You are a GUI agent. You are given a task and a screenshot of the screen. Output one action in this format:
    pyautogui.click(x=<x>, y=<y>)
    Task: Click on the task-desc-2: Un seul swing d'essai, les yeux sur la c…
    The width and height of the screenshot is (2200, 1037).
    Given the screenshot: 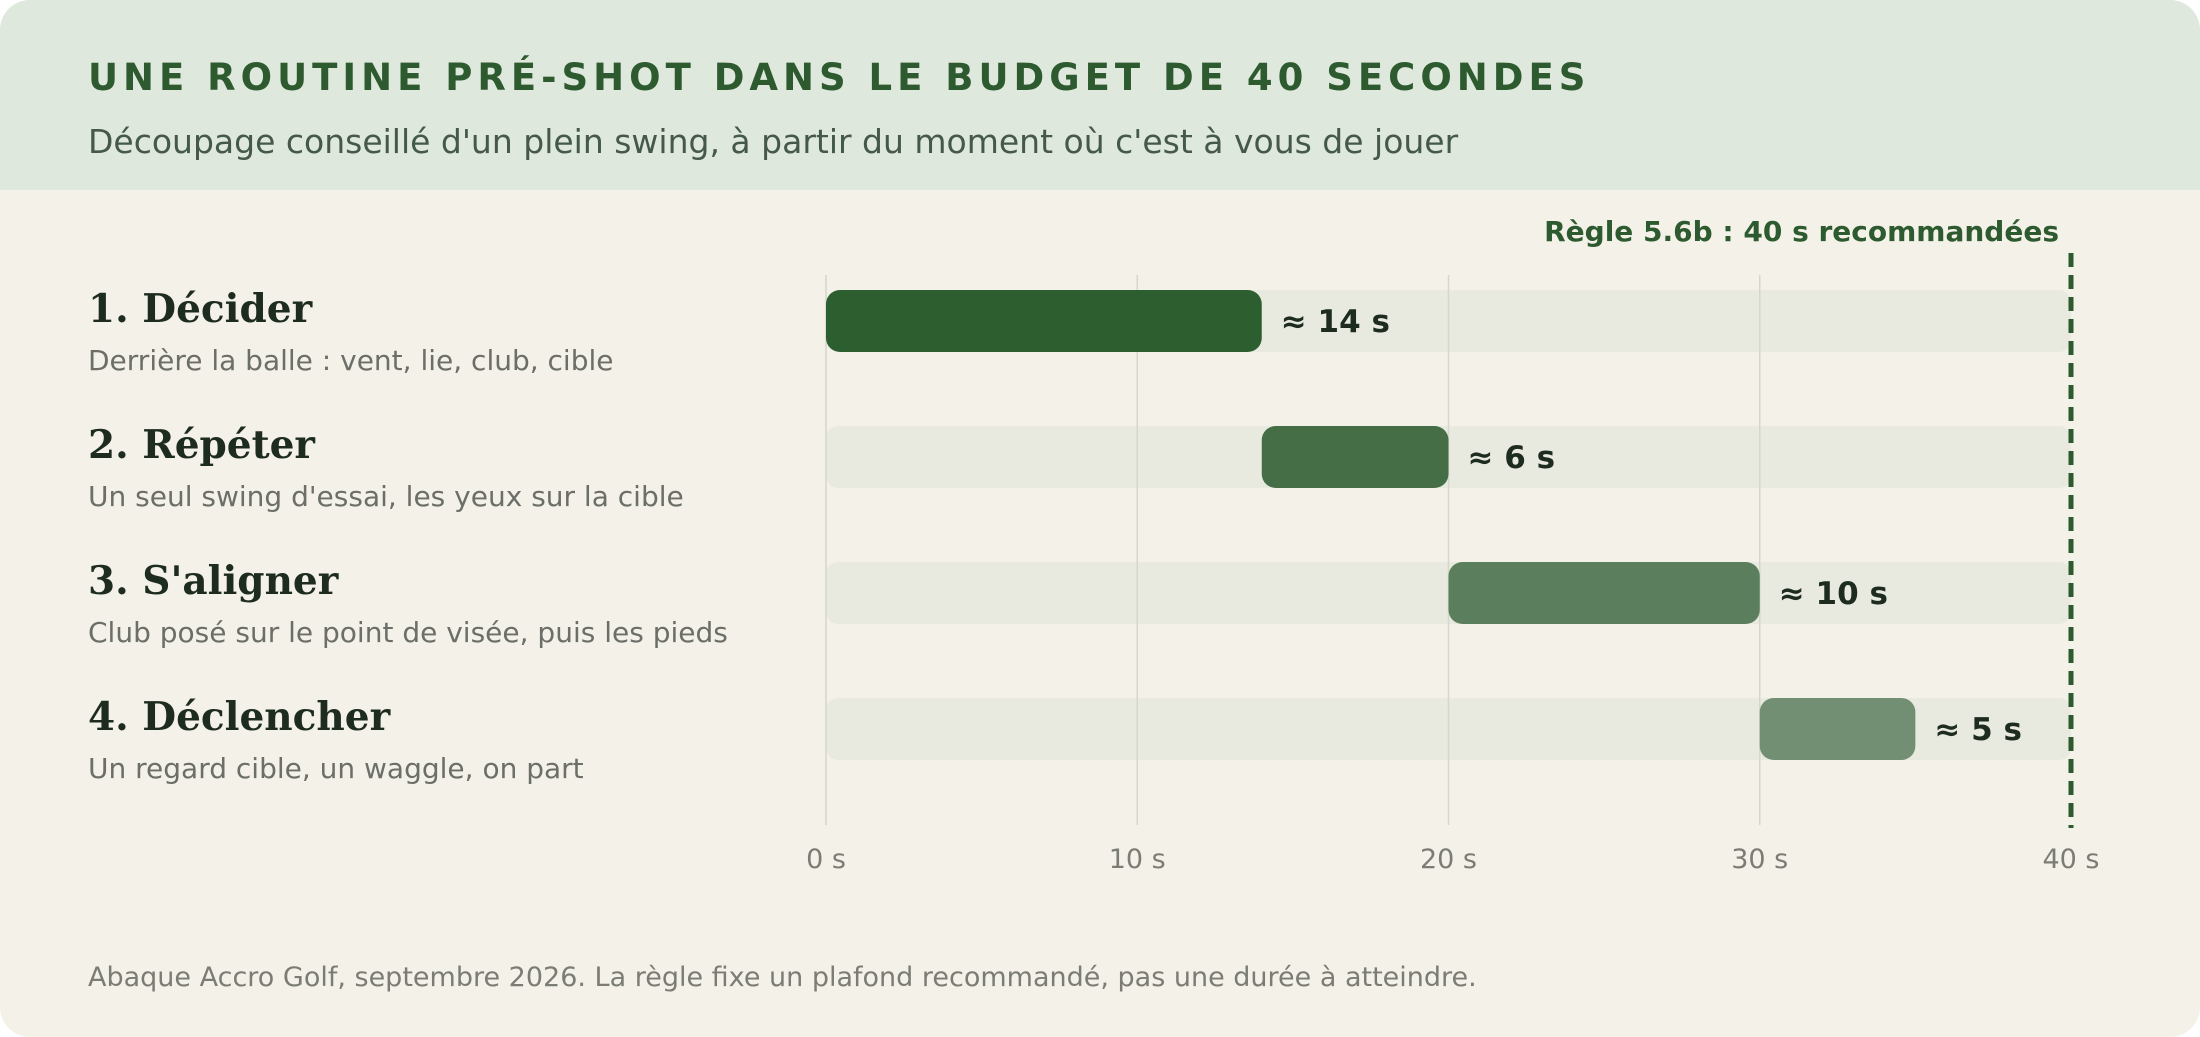 What is the action you would take?
    pyautogui.click(x=386, y=496)
    